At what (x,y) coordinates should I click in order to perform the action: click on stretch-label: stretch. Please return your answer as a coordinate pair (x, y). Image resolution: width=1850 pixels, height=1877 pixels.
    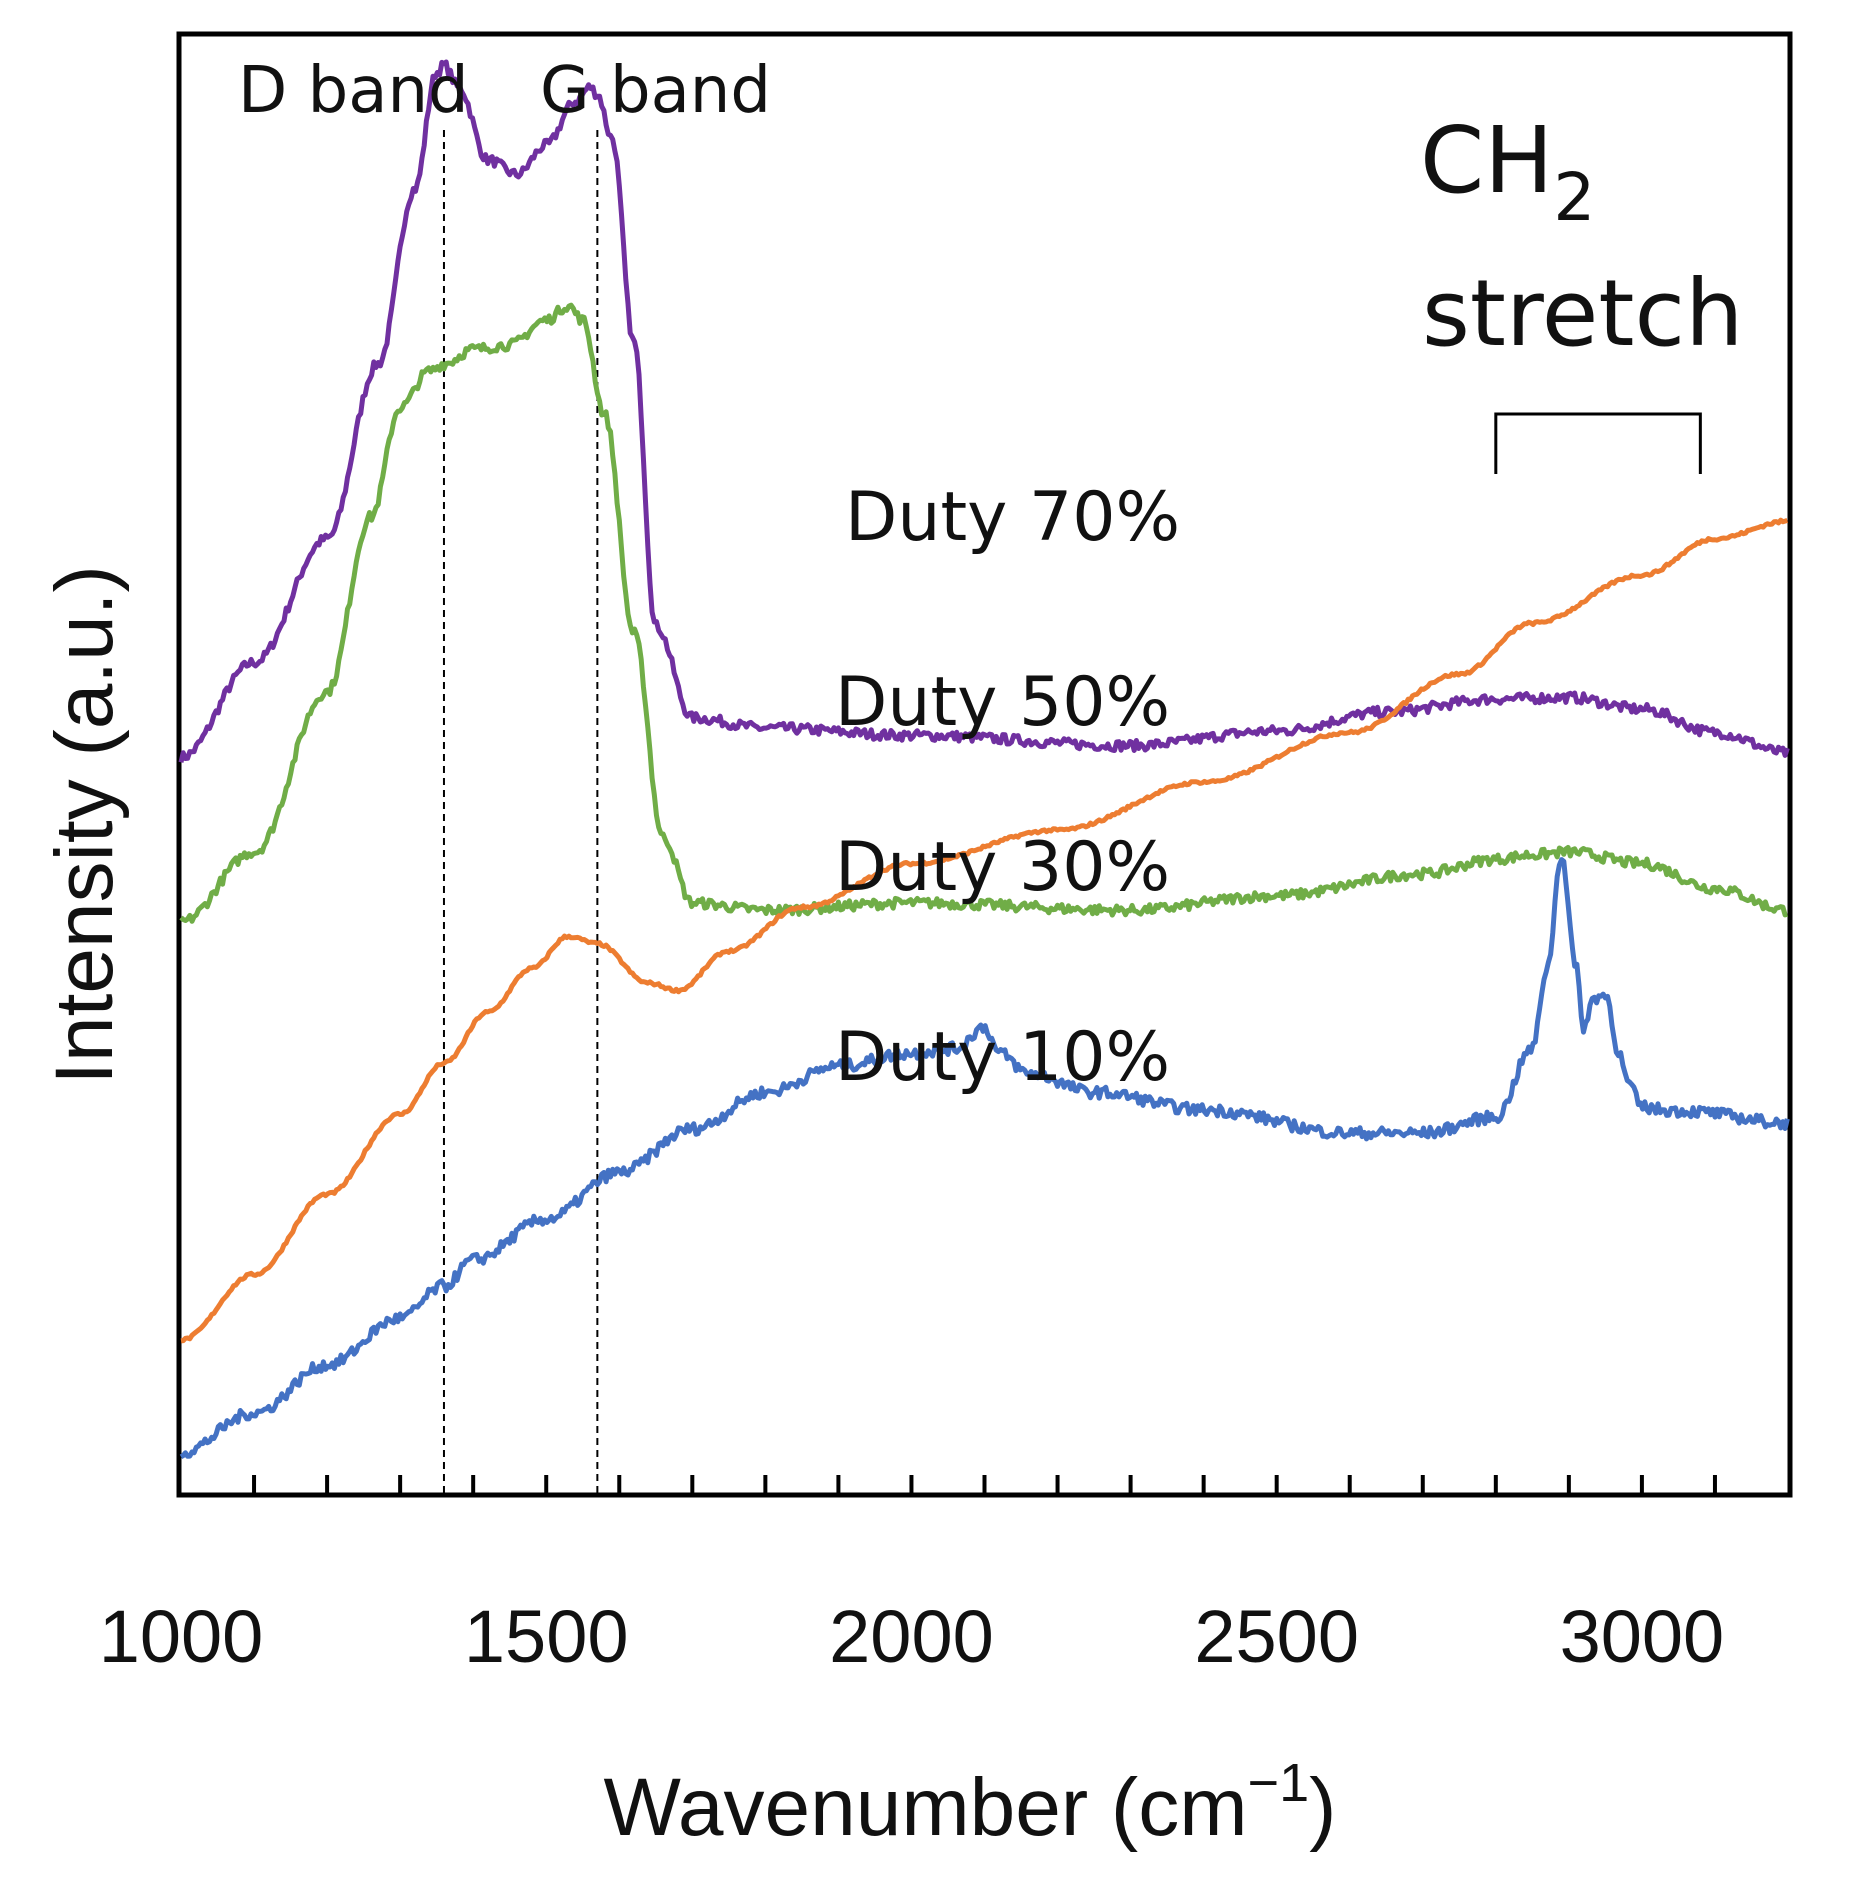
    Looking at the image, I should click on (1582, 313).